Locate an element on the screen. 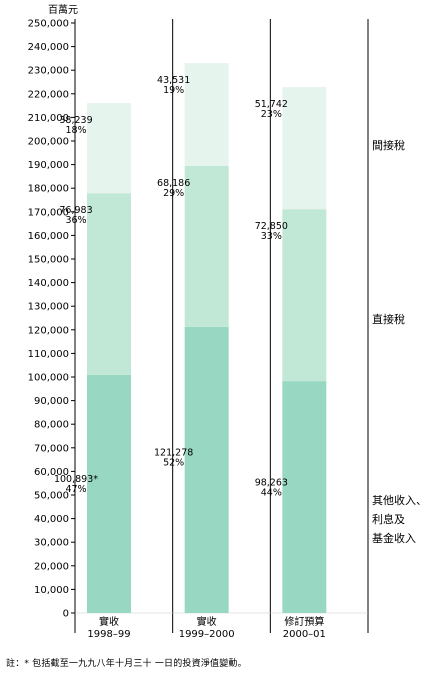  y-tick-label: 0 is located at coordinates (66, 614).